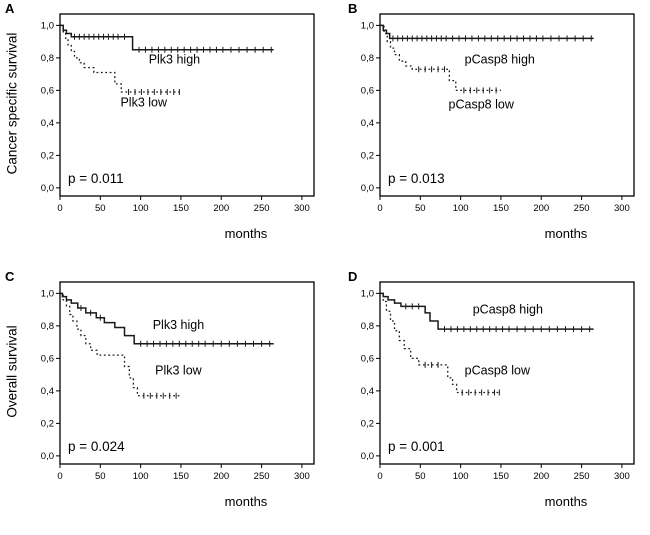 The width and height of the screenshot is (650, 535). What do you see at coordinates (10, 276) in the screenshot?
I see `panel-letter-c: C` at bounding box center [10, 276].